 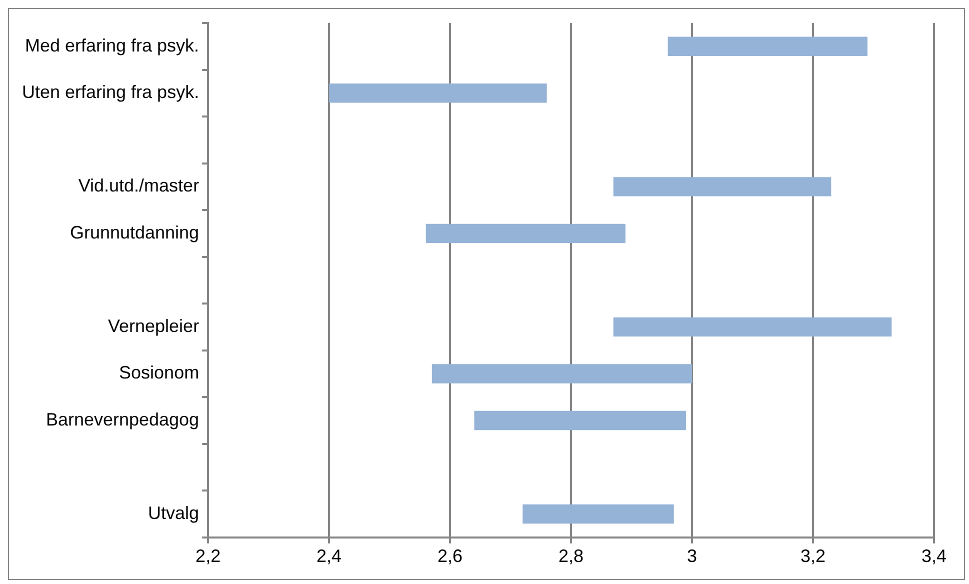 What do you see at coordinates (123, 419) in the screenshot?
I see `y-tick-label: Barnevernpedagog` at bounding box center [123, 419].